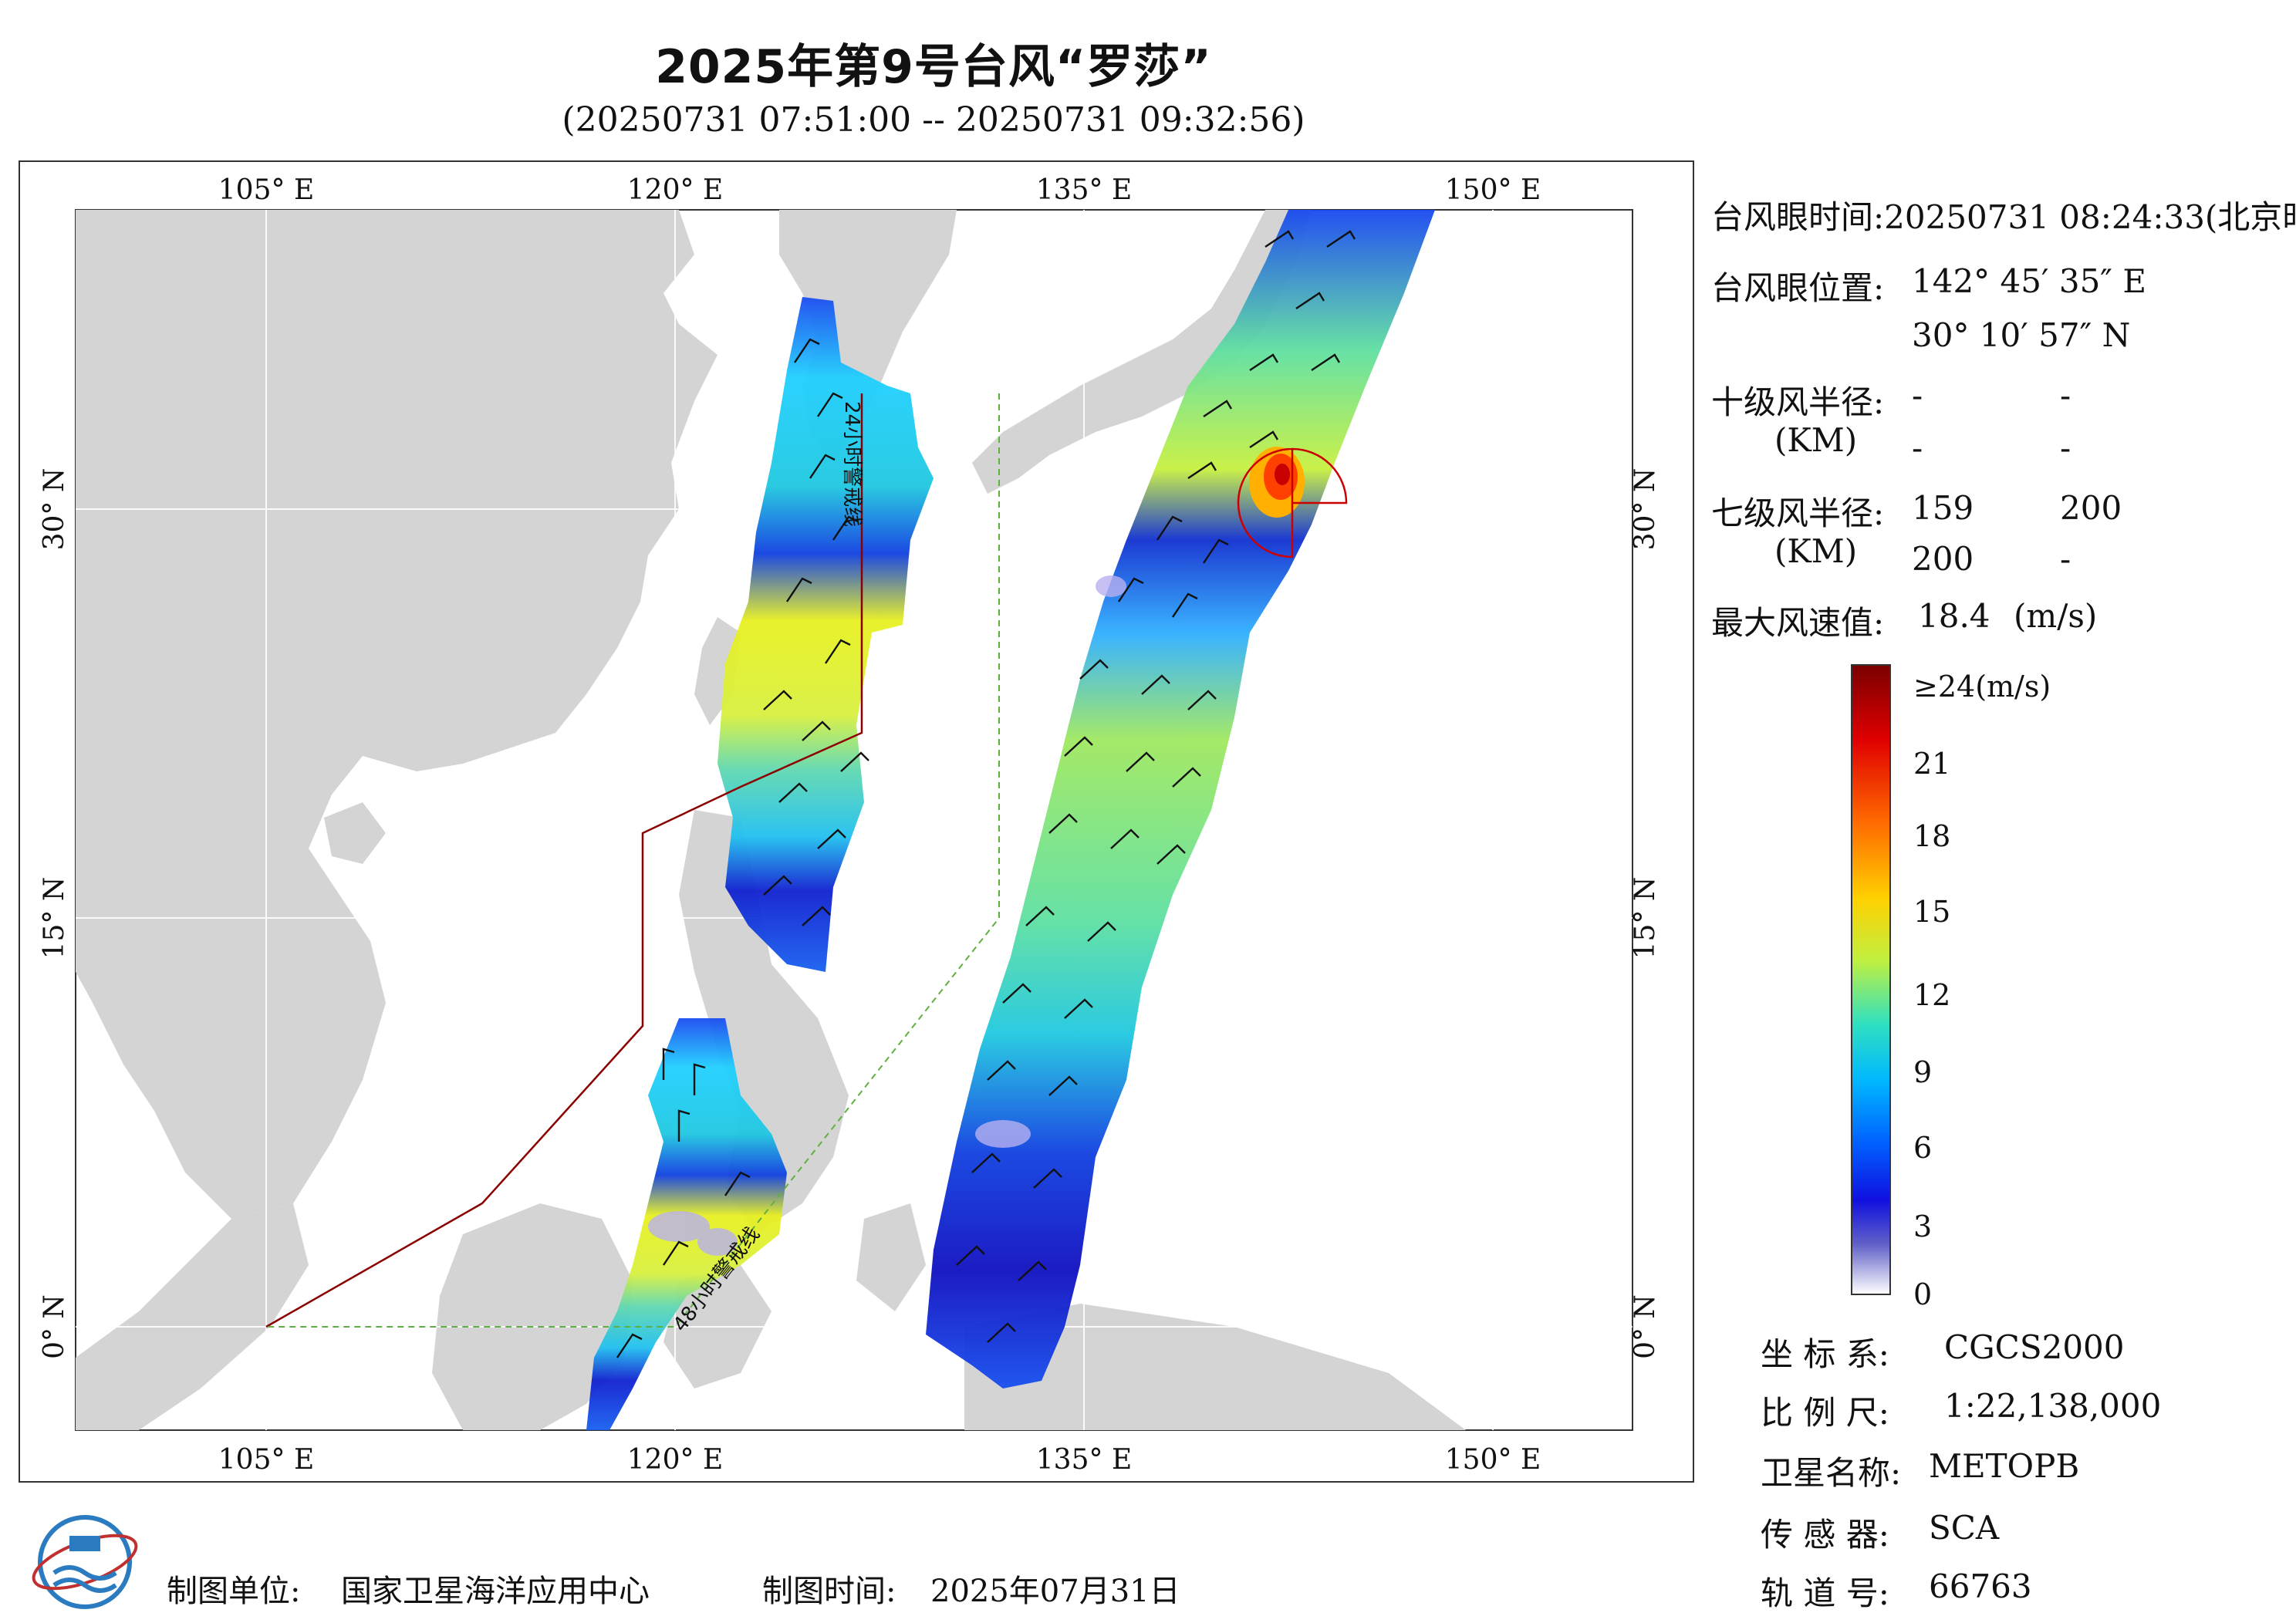 The height and width of the screenshot is (1623, 2296). Describe the element at coordinates (1277, 482) in the screenshot. I see `typhoon-core` at that location.